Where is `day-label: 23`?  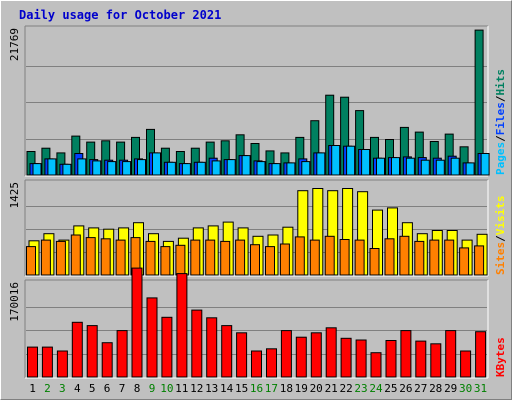 day-label: 23 is located at coordinates (360, 388).